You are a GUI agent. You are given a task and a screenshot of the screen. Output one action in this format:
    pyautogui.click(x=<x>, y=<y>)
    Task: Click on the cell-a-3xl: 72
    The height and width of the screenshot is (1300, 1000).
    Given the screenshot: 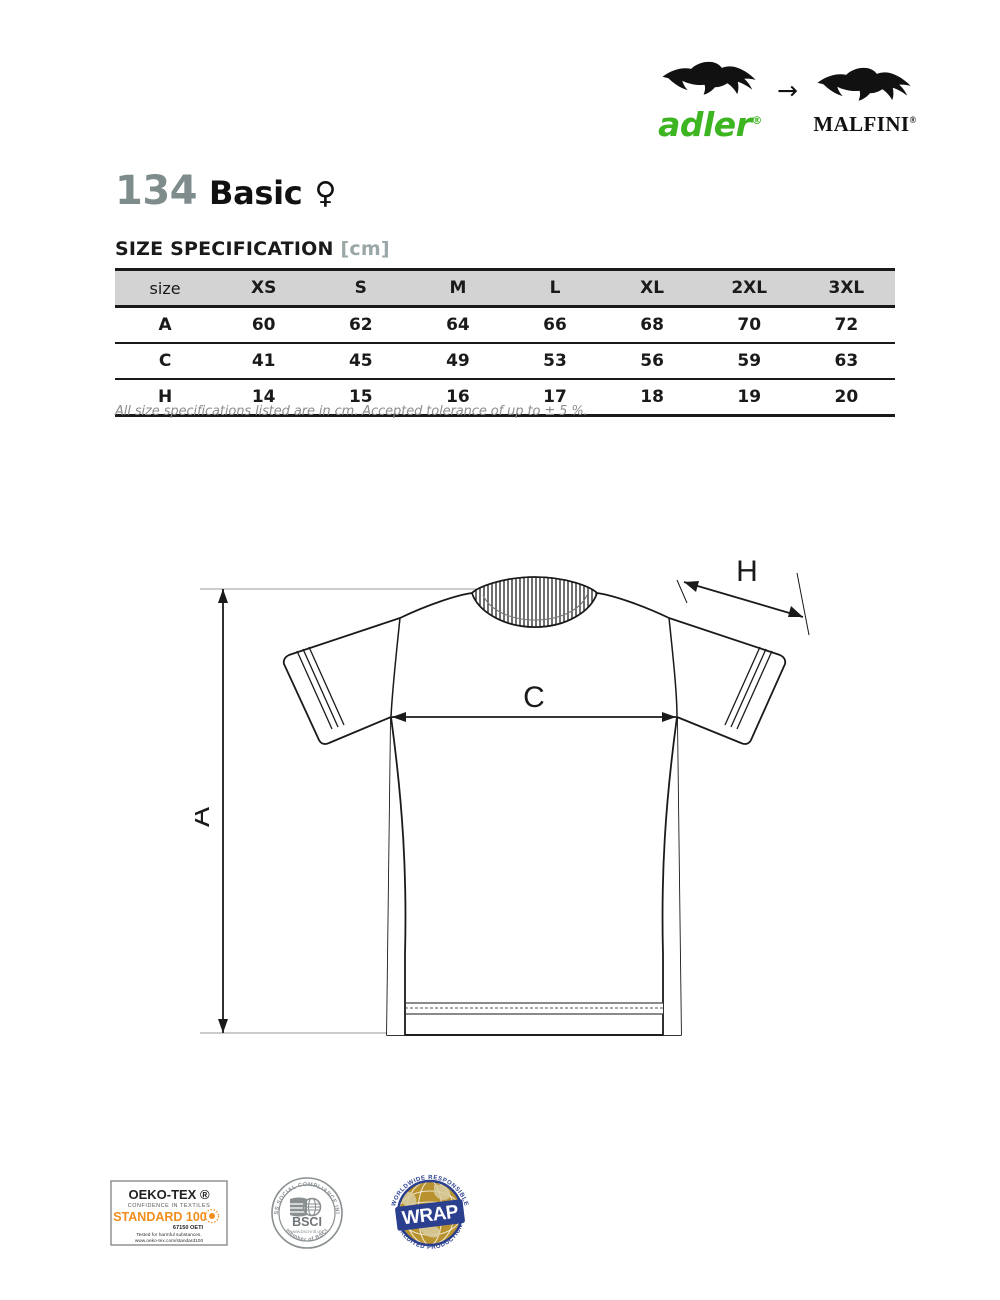 What is the action you would take?
    pyautogui.click(x=846, y=325)
    